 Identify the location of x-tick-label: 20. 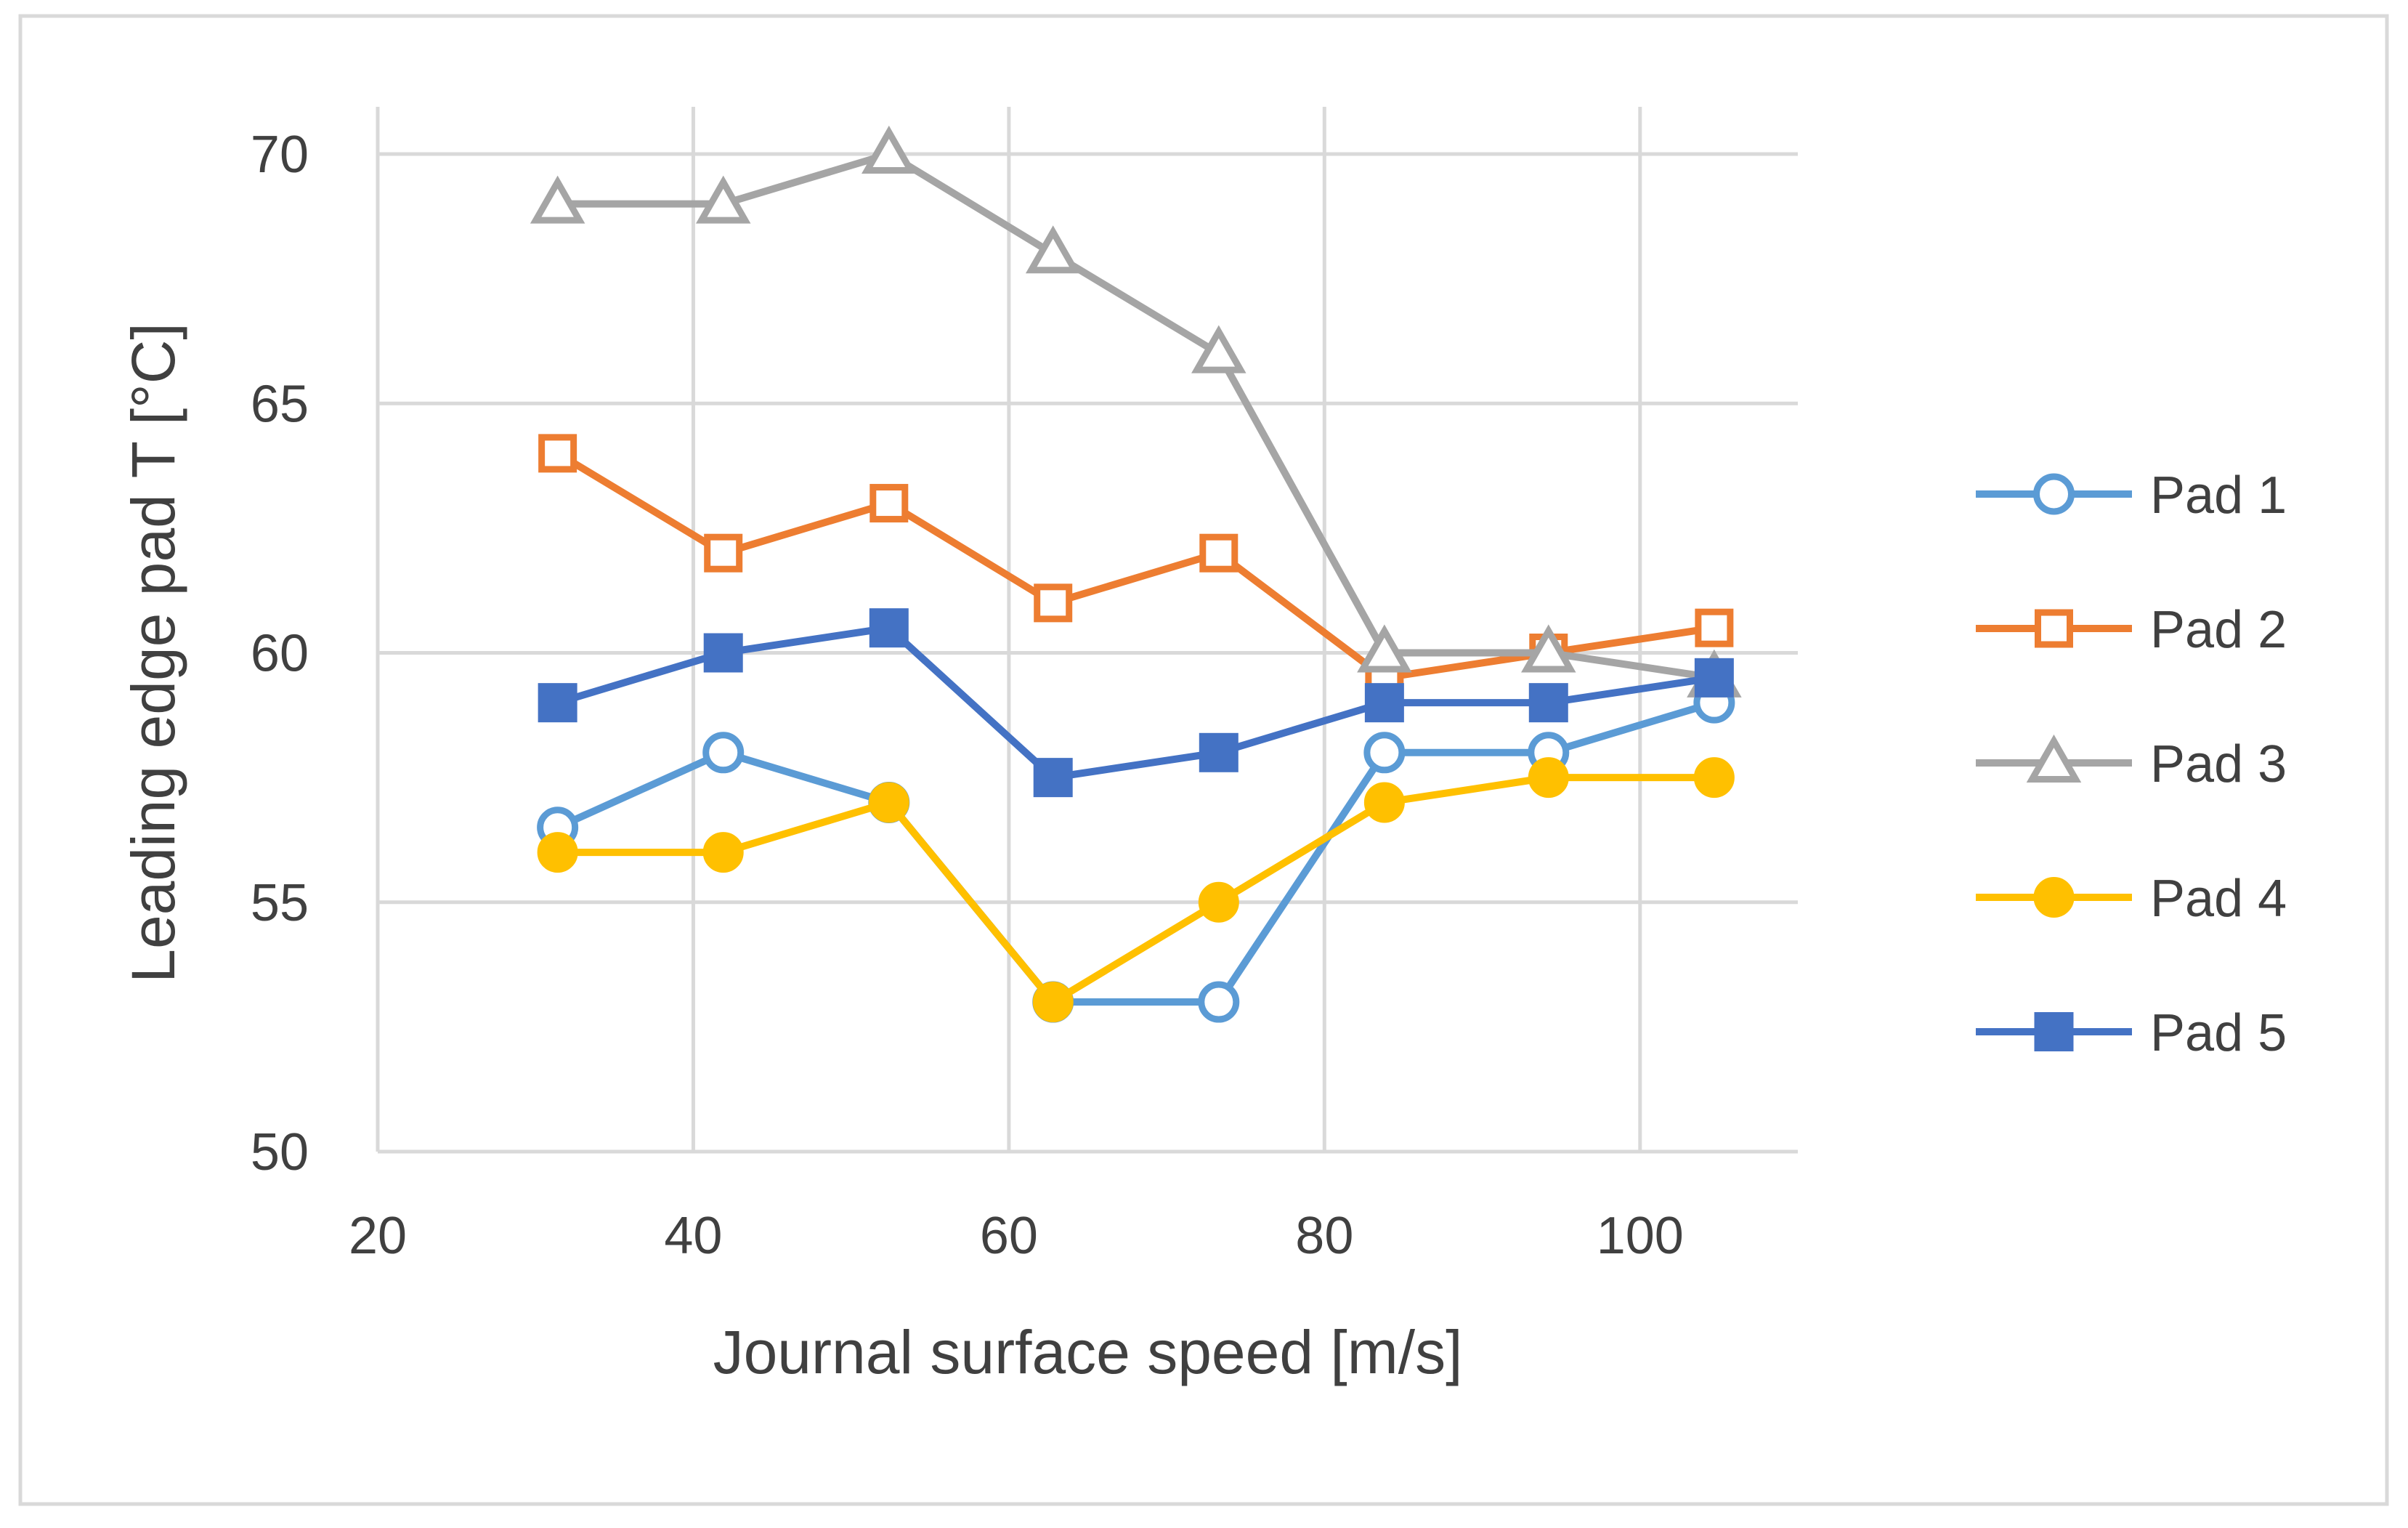
(378, 1236).